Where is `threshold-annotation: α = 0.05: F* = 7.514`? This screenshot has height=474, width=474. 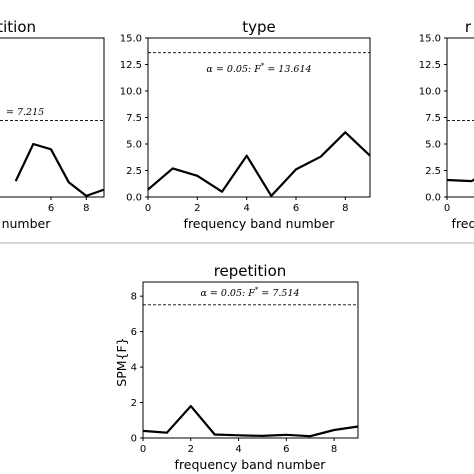
threshold-annotation: α = 0.05: F* = 7.514 is located at coordinates (249, 292).